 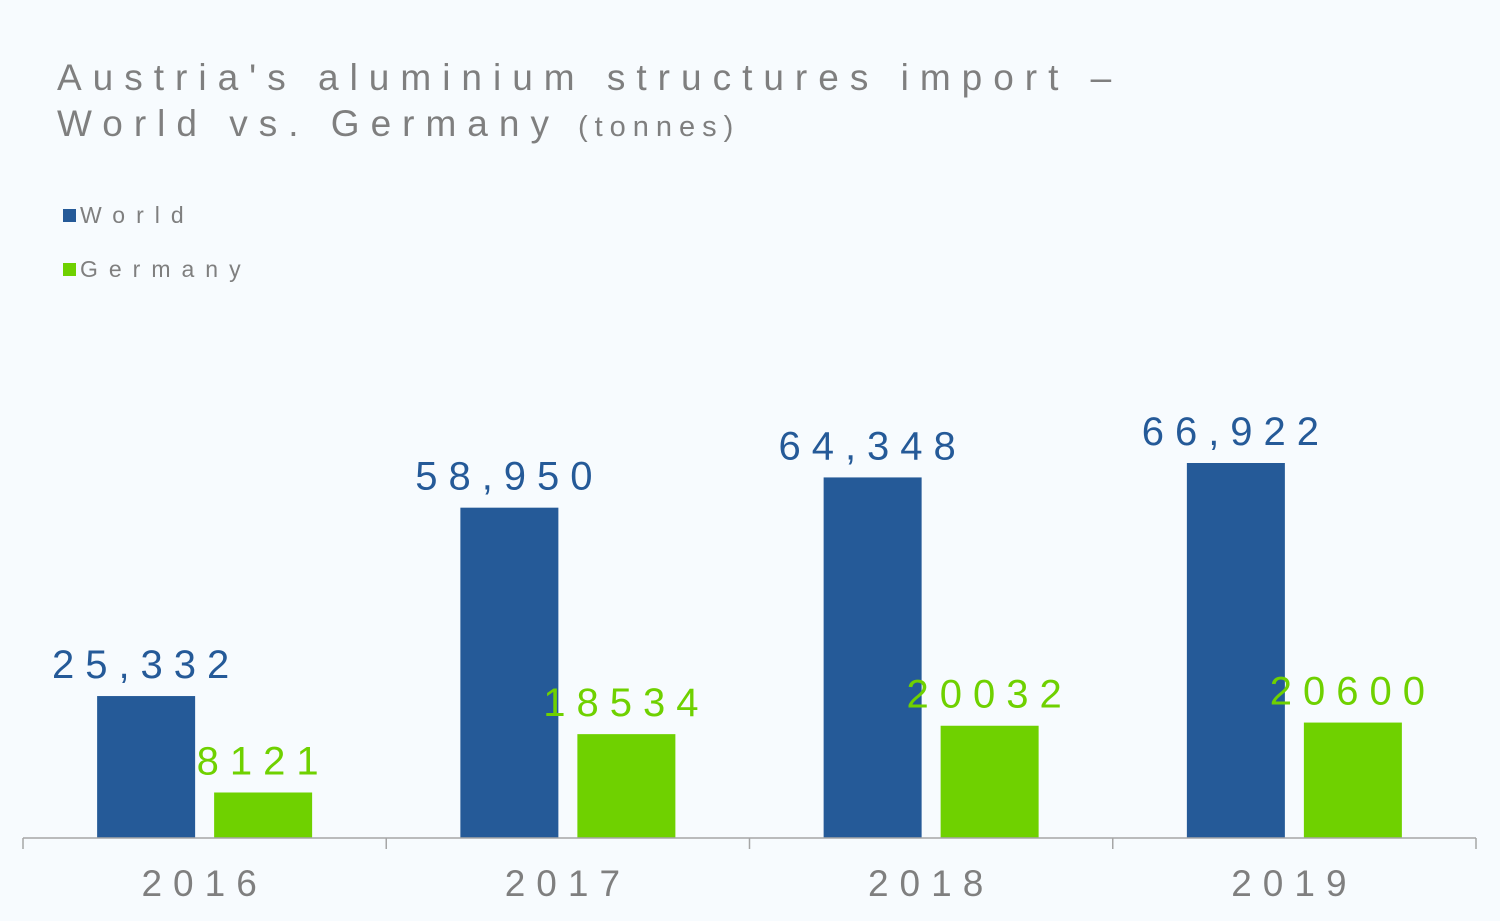 What do you see at coordinates (157, 242) in the screenshot?
I see `legend: World Germany` at bounding box center [157, 242].